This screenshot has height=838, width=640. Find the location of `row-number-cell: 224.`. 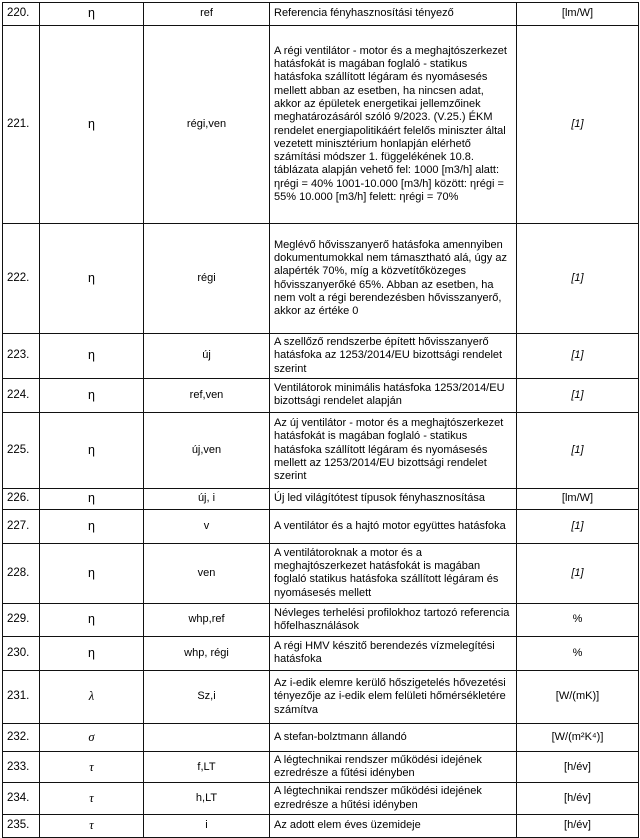

row-number-cell: 224. is located at coordinates (21, 395).